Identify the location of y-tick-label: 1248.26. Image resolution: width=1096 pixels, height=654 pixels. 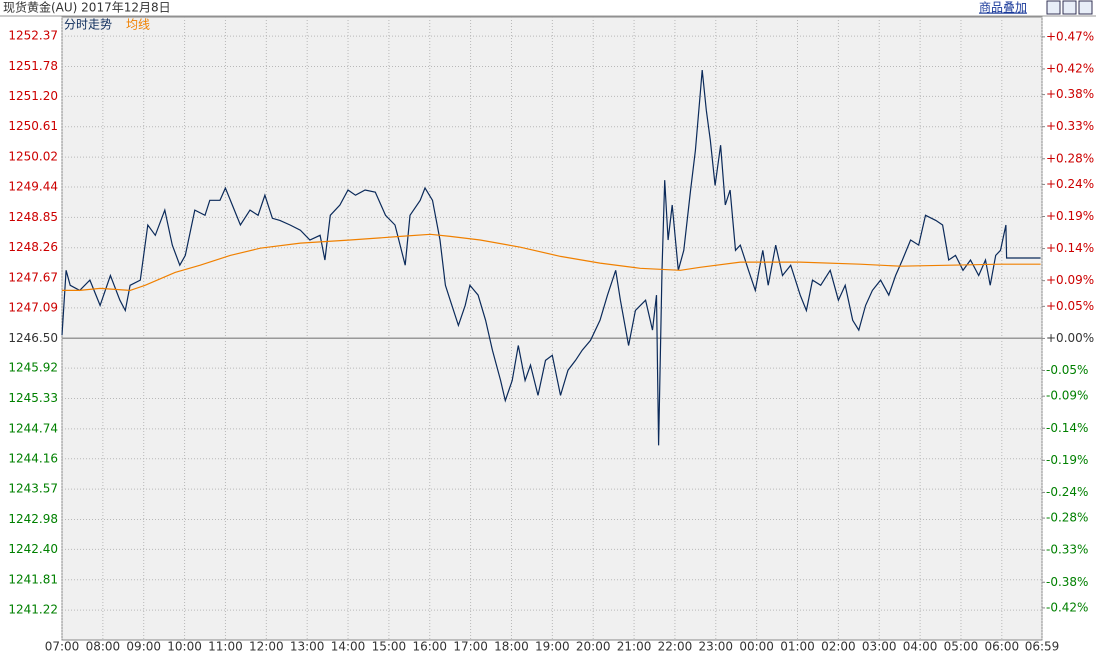
(33, 247).